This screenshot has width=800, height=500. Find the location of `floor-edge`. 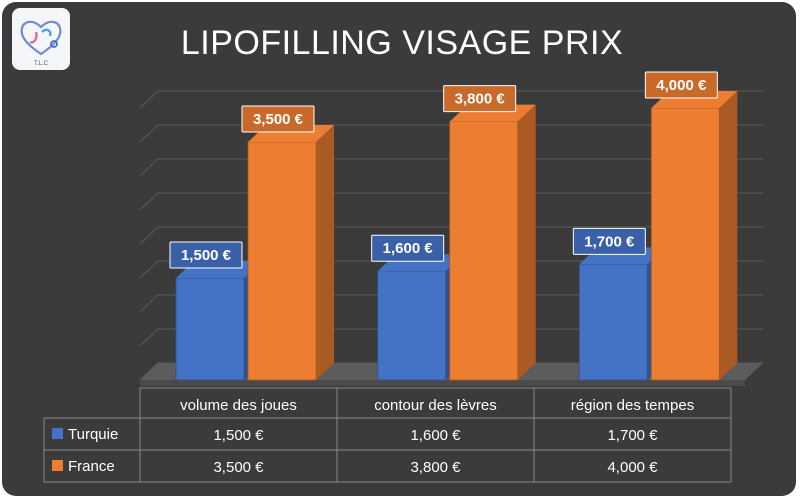

floor-edge is located at coordinates (442, 383).